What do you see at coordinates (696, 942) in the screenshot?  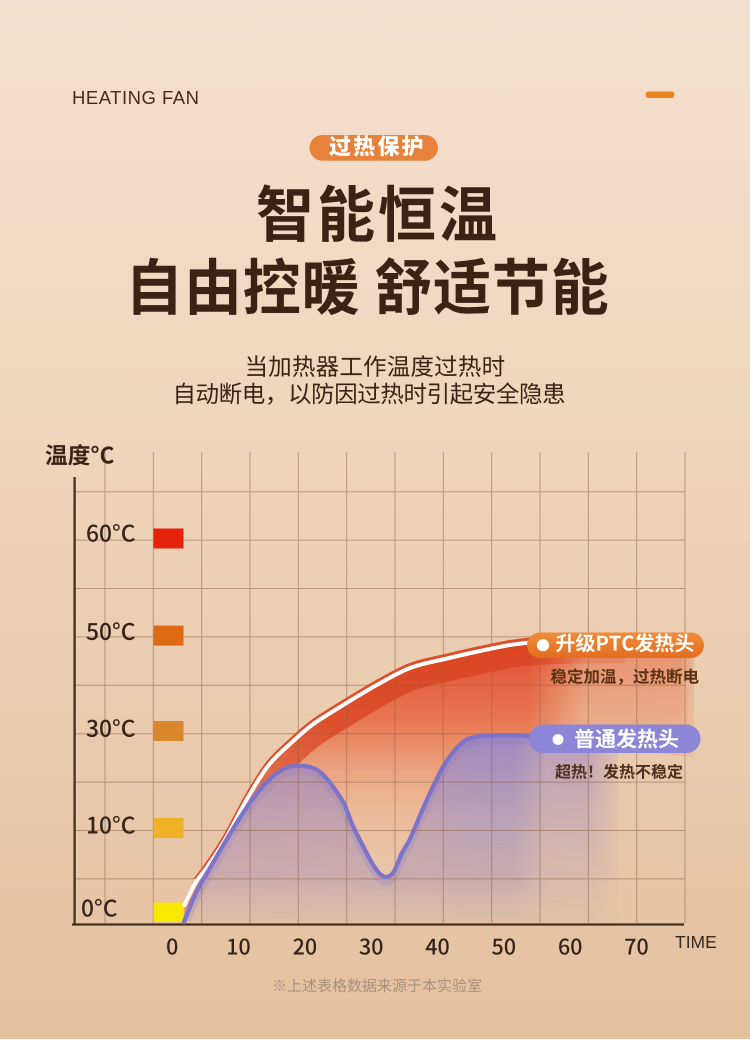 I see `svg-text: TIME` at bounding box center [696, 942].